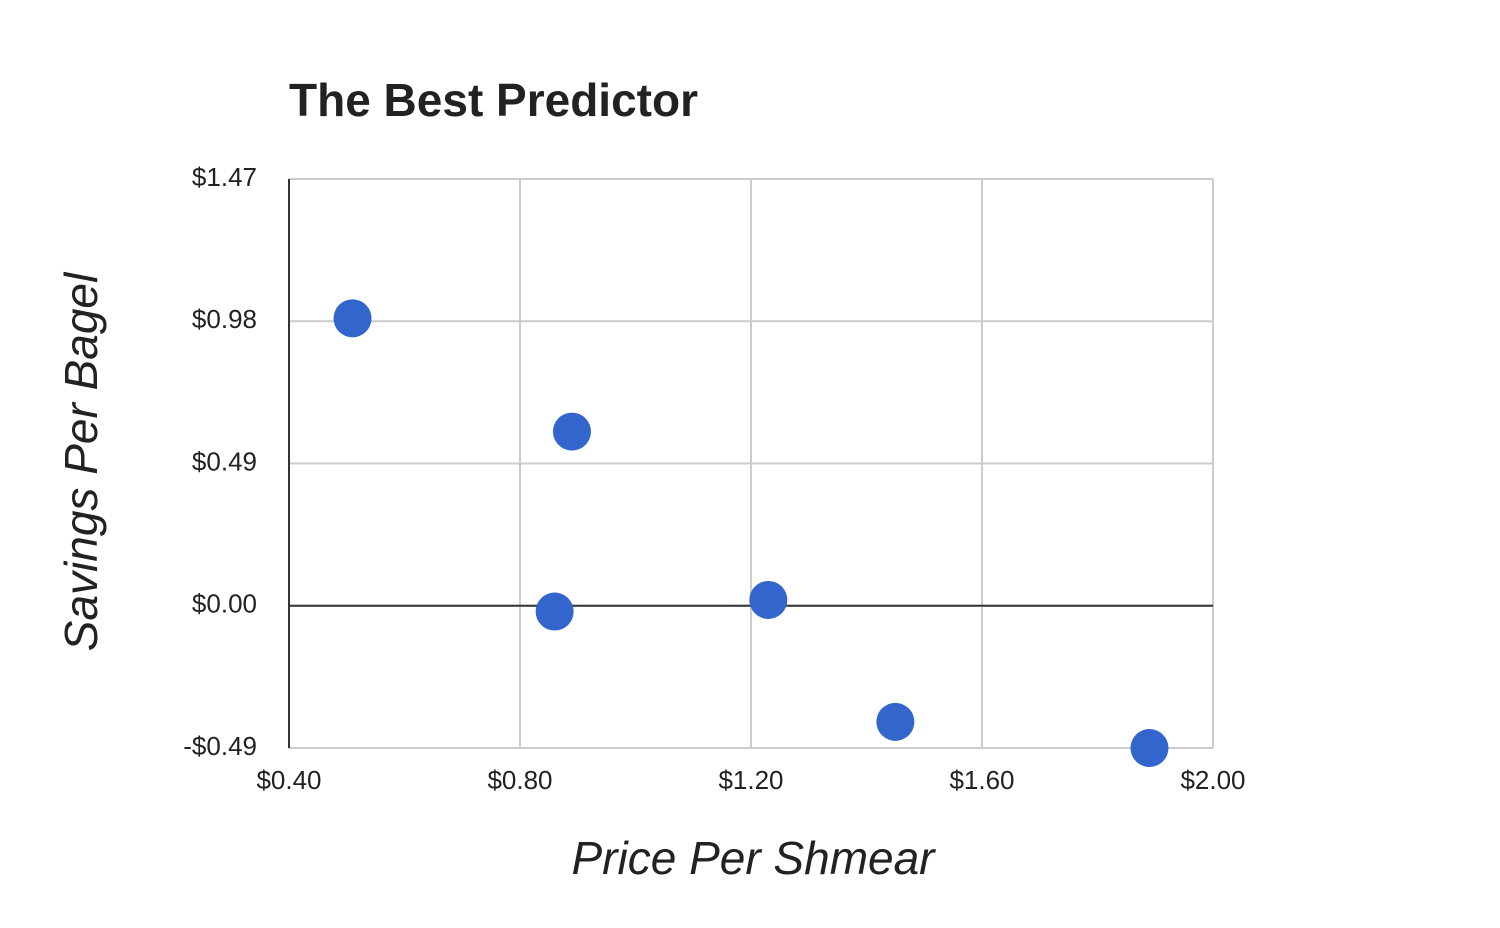  Describe the element at coordinates (224, 461) in the screenshot. I see `y-tick-label: $0.49` at that location.